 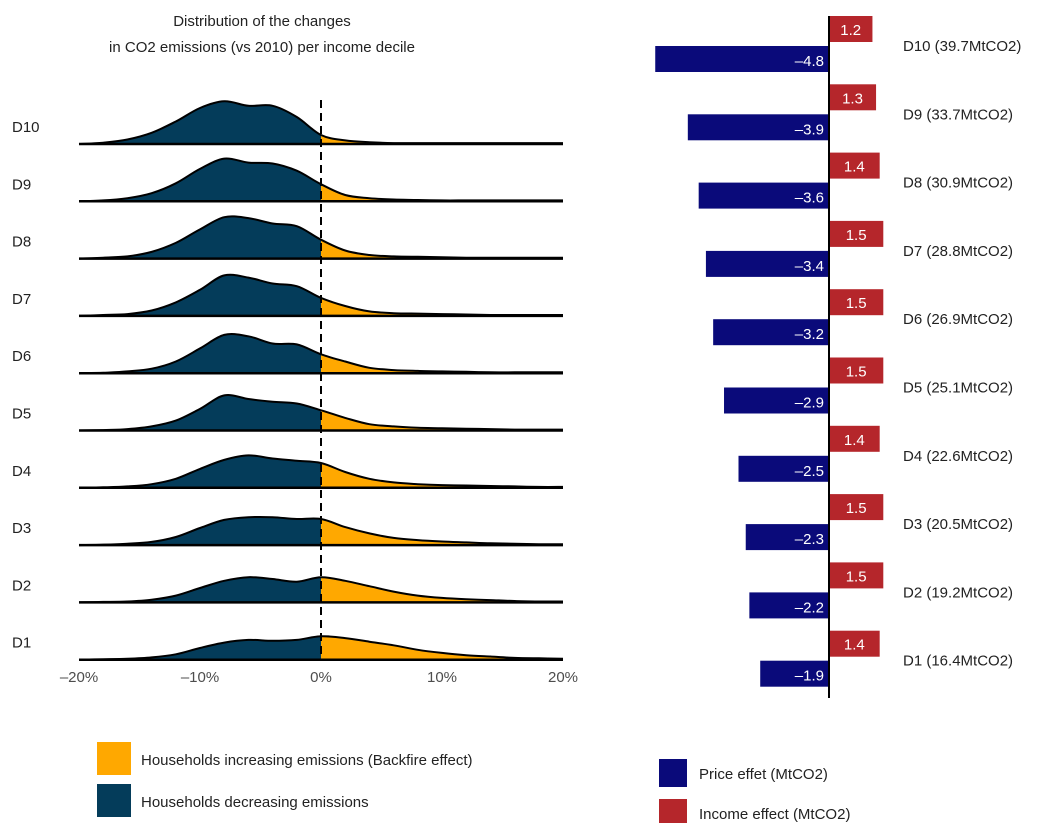 What do you see at coordinates (958, 592) in the screenshot?
I see `decile-total-label: D2 (19.2MtCO2)` at bounding box center [958, 592].